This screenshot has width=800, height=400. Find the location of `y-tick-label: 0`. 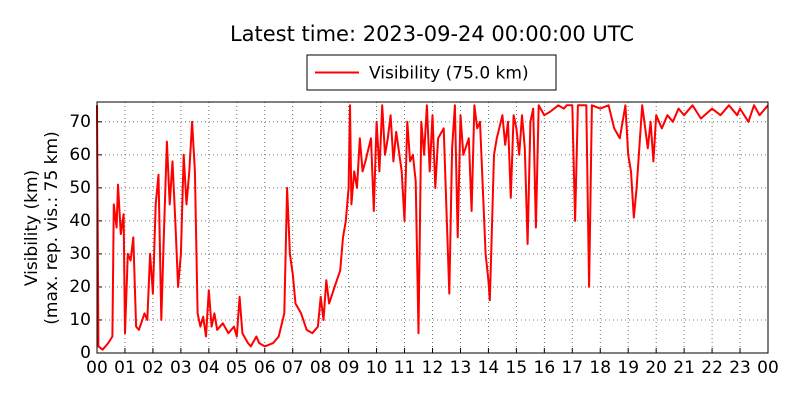

y-tick-label: 0 is located at coordinates (85, 353).